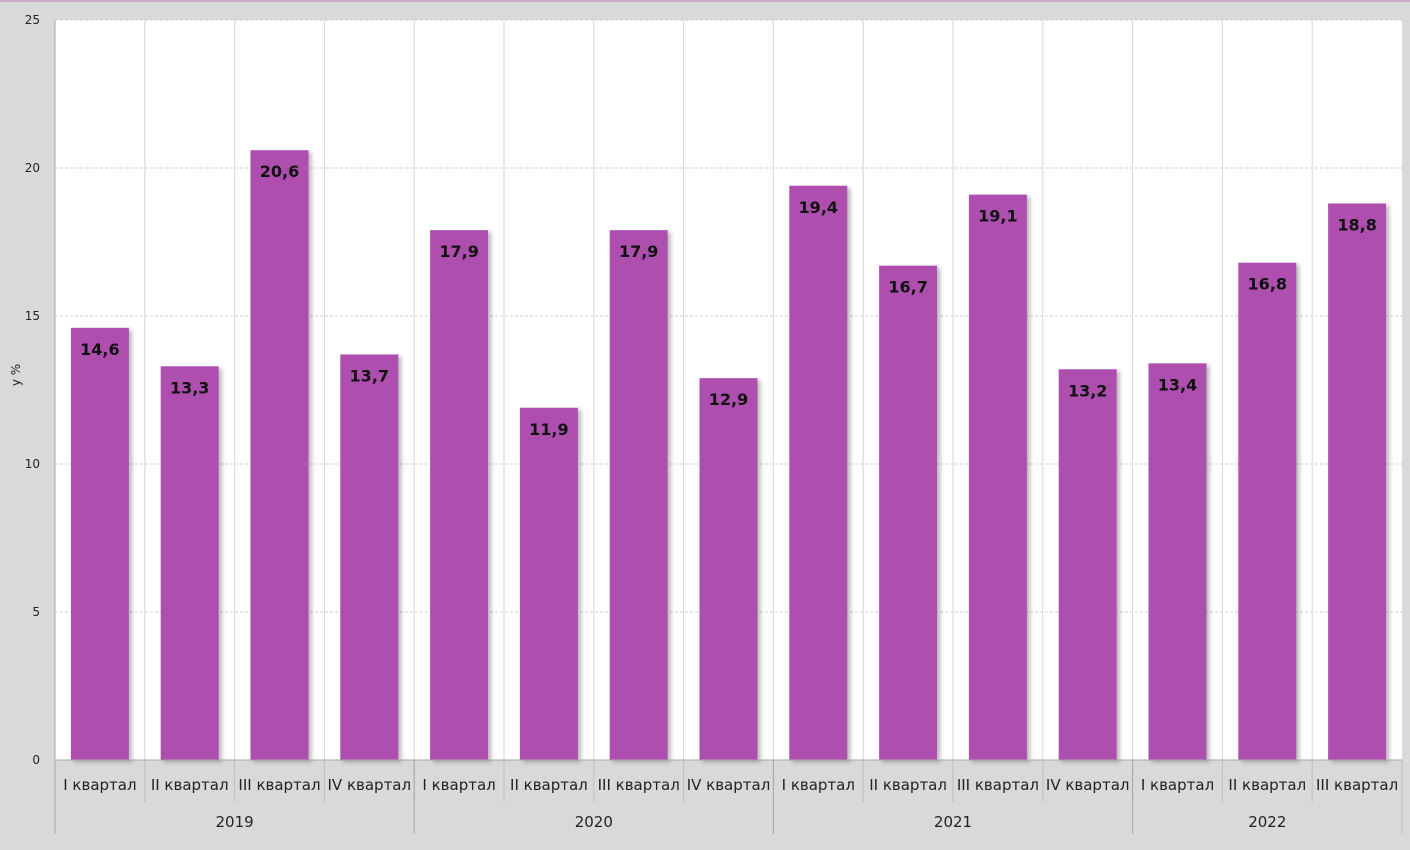 This screenshot has width=1410, height=850. Describe the element at coordinates (728, 399) in the screenshot. I see `data-label: 12,9` at that location.